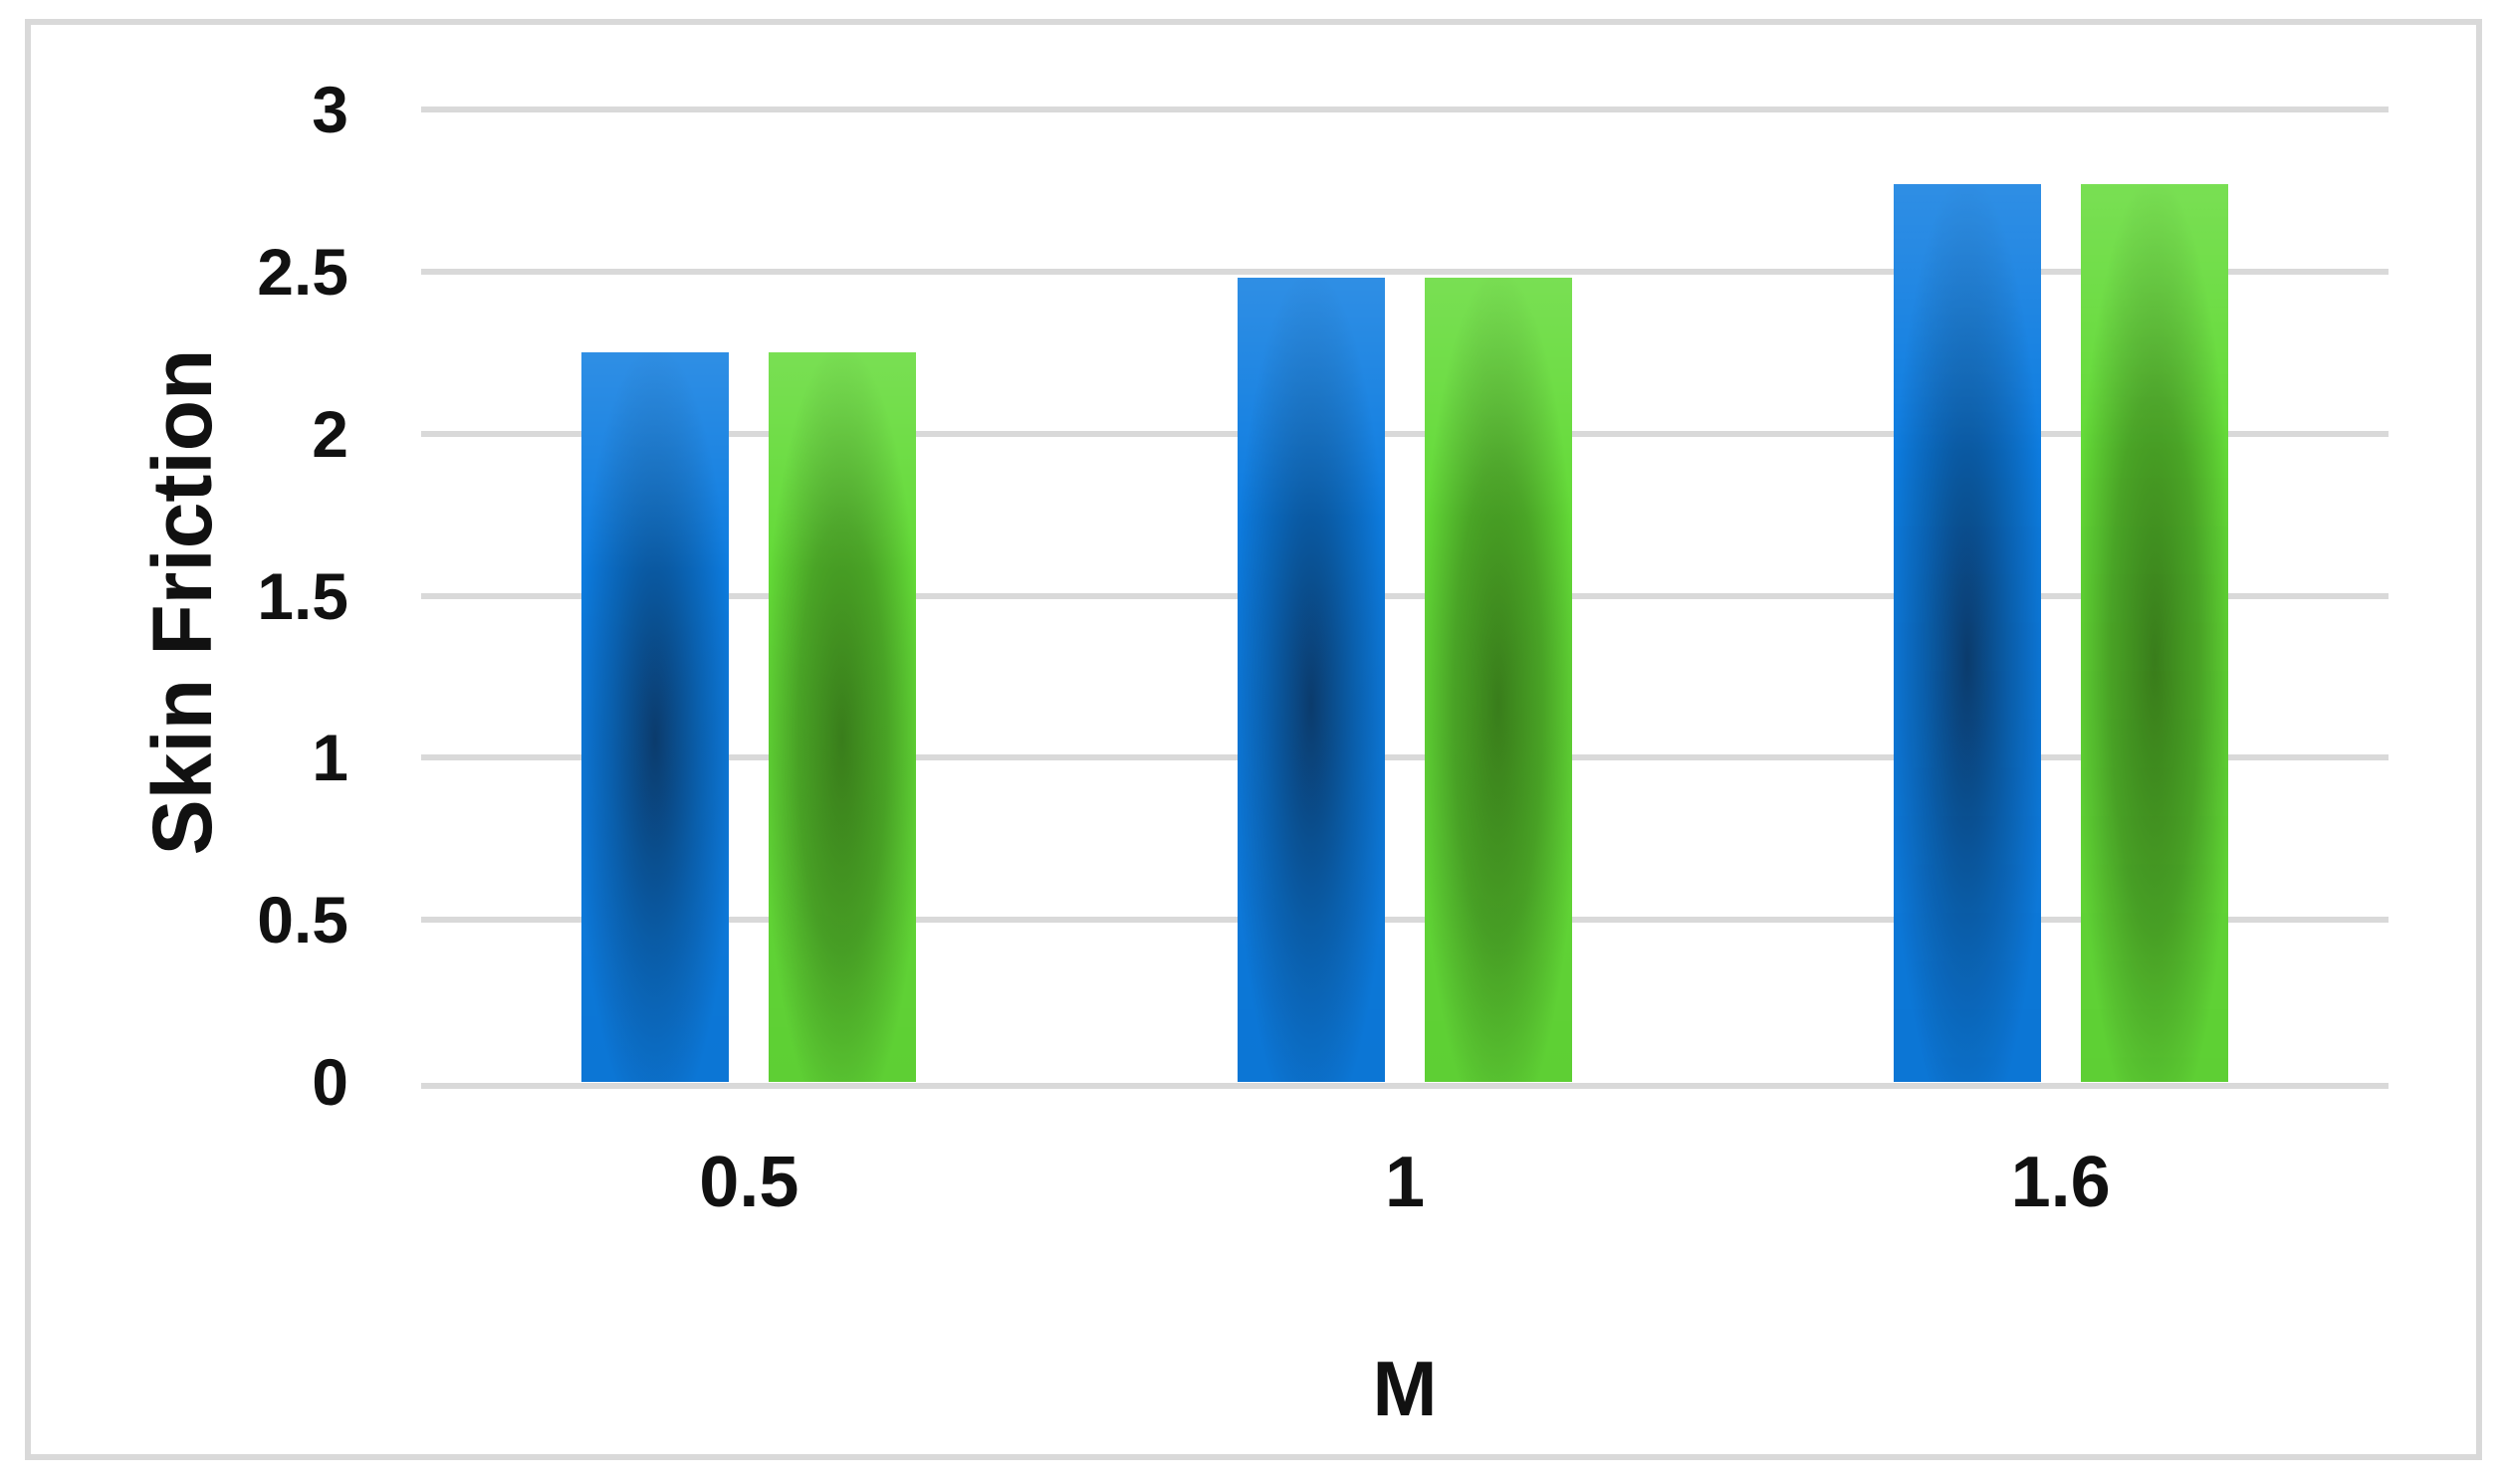 This screenshot has height=1484, width=2504. What do you see at coordinates (1405, 1183) in the screenshot?
I see `x-tick-label: 1` at bounding box center [1405, 1183].